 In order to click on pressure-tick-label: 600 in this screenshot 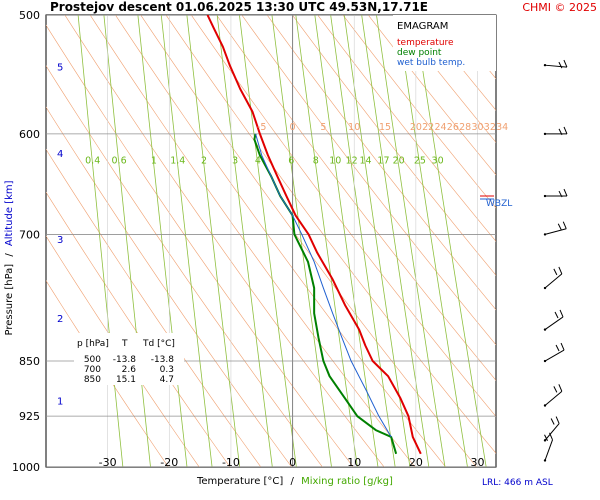, I will do `click(29, 134)`.